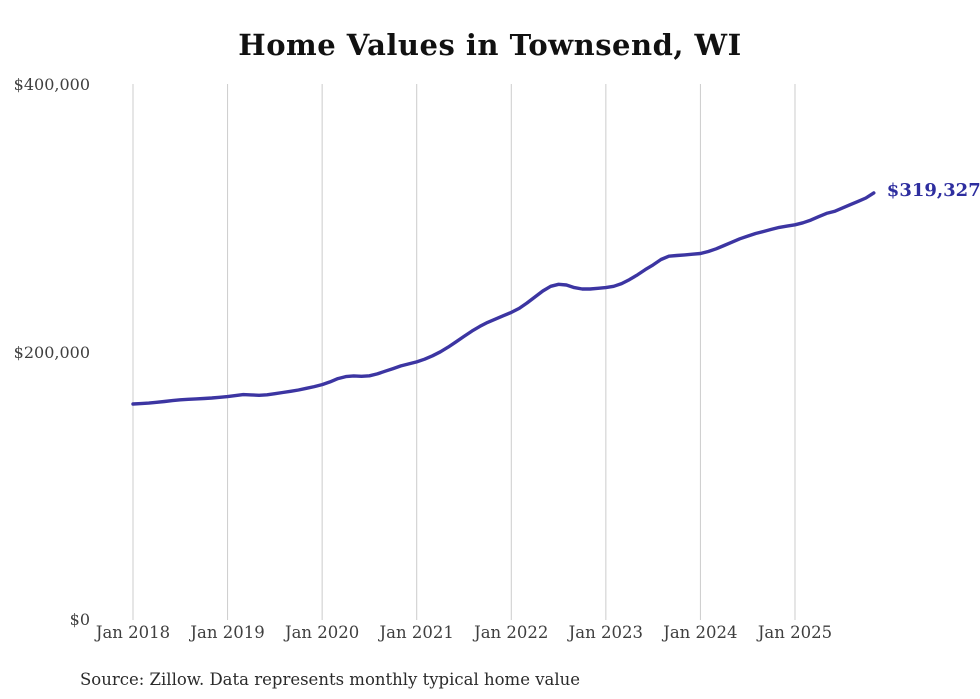 The height and width of the screenshot is (699, 980). Describe the element at coordinates (133, 632) in the screenshot. I see `x-axis-tick-label: Jan 2018` at that location.